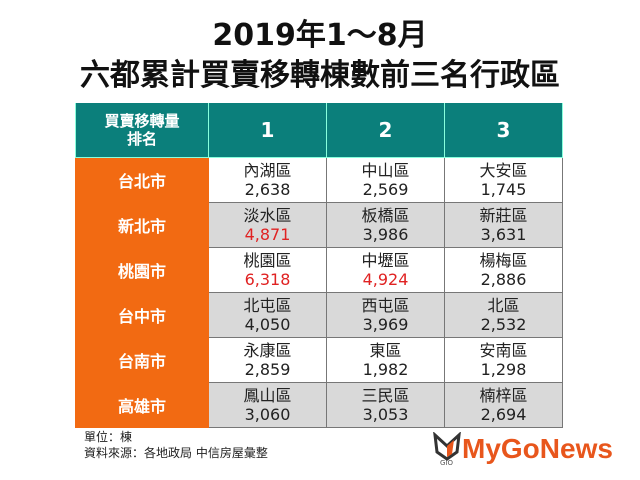 The height and width of the screenshot is (480, 640). I want to click on district-cell: 中壢區 4,924, so click(385, 270).